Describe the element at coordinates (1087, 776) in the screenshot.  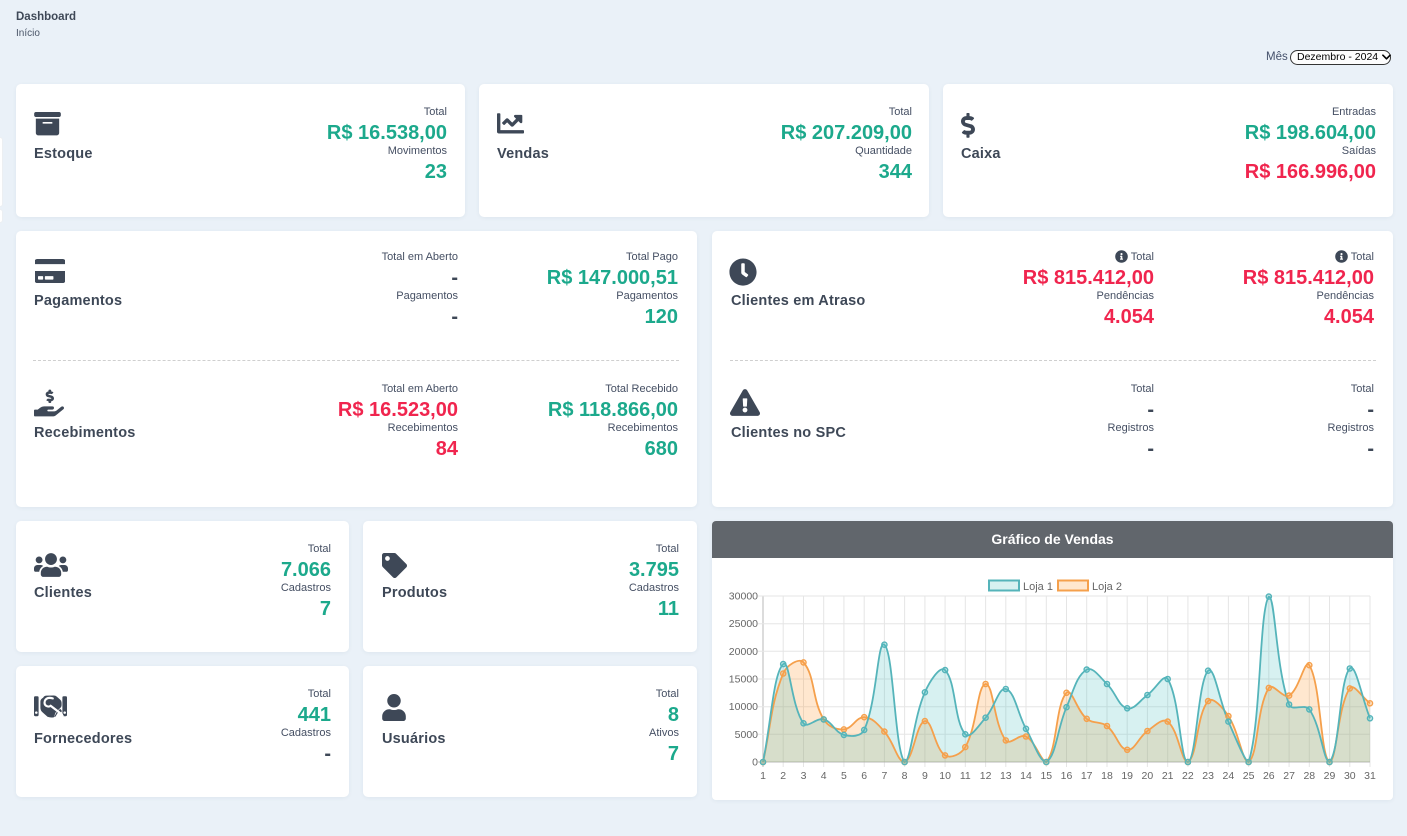
I see `svg-text: 17` at that location.